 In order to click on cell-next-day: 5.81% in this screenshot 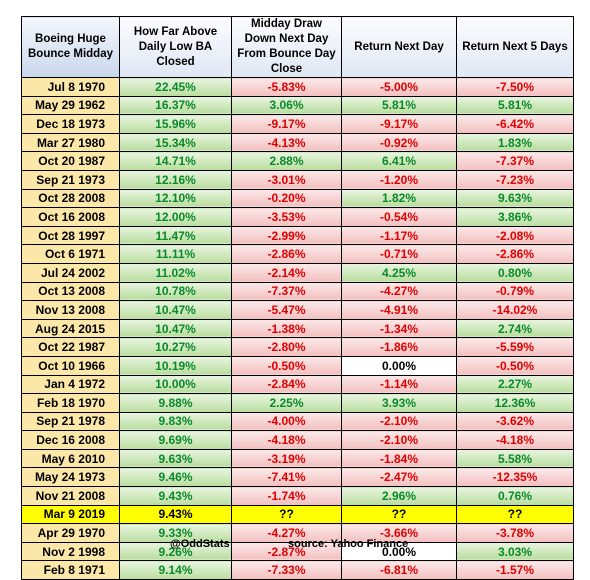, I will do `click(399, 105)`.